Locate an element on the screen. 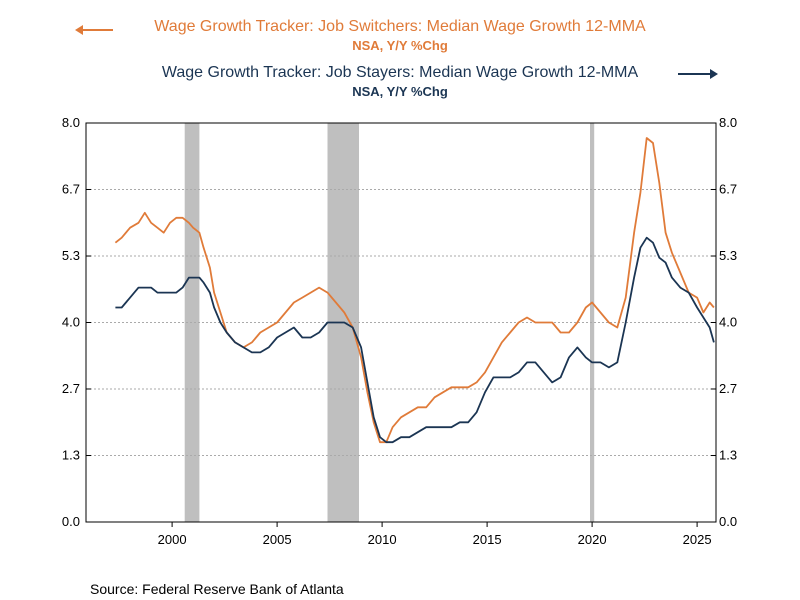 This screenshot has width=800, height=600. x-tick-label-3: 2015 is located at coordinates (487, 539).